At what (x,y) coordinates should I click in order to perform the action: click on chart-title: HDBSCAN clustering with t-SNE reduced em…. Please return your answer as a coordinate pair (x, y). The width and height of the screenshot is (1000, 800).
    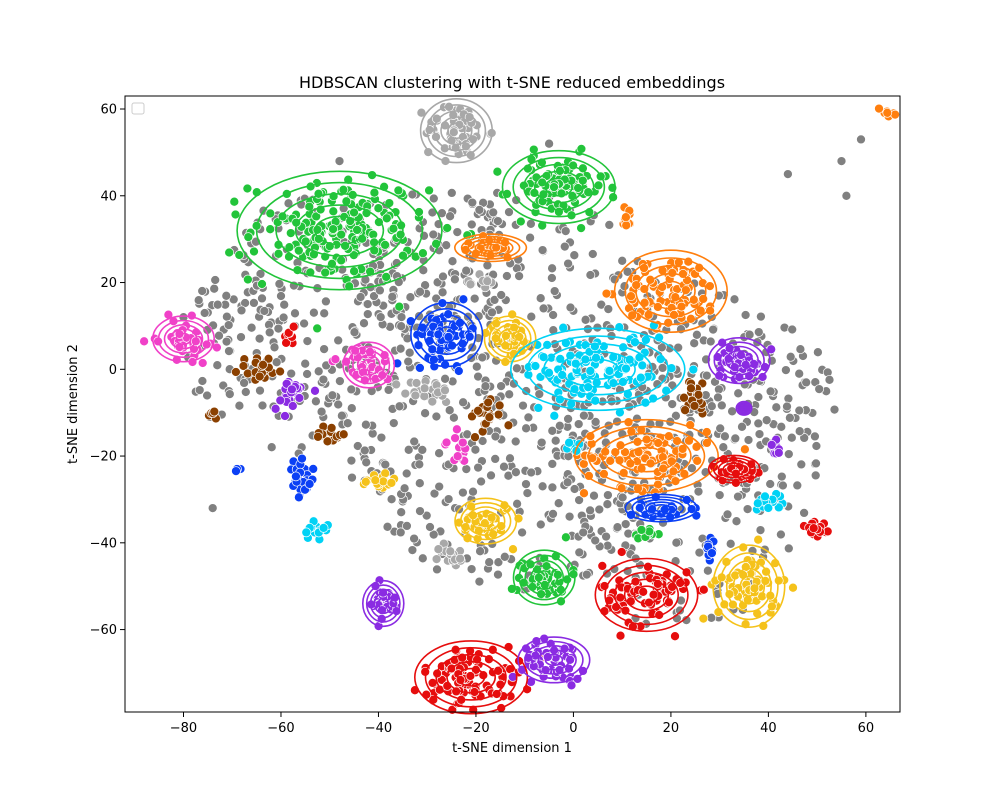
    Looking at the image, I should click on (512, 82).